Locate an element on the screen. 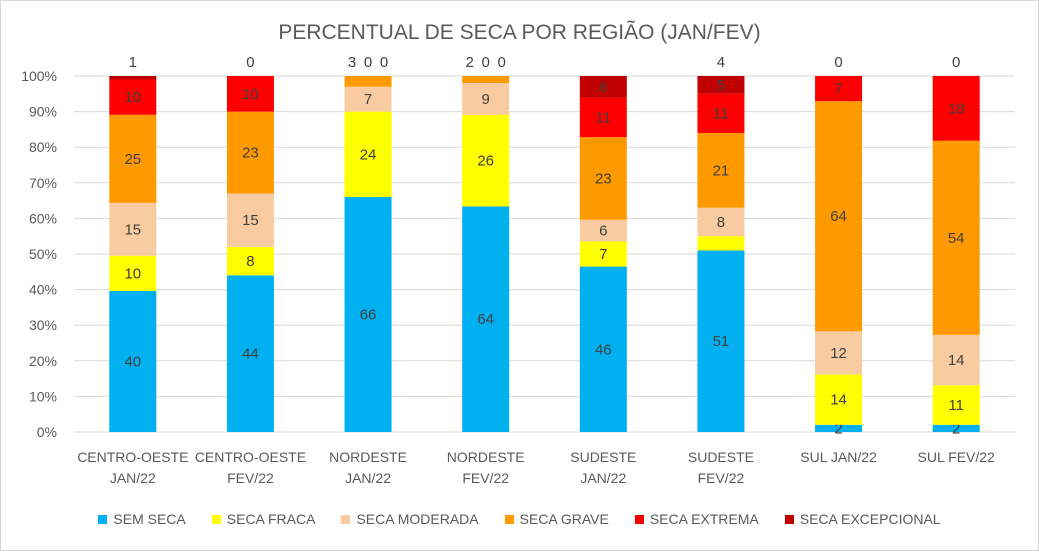  legend-item: SEM SECA is located at coordinates (142, 519).